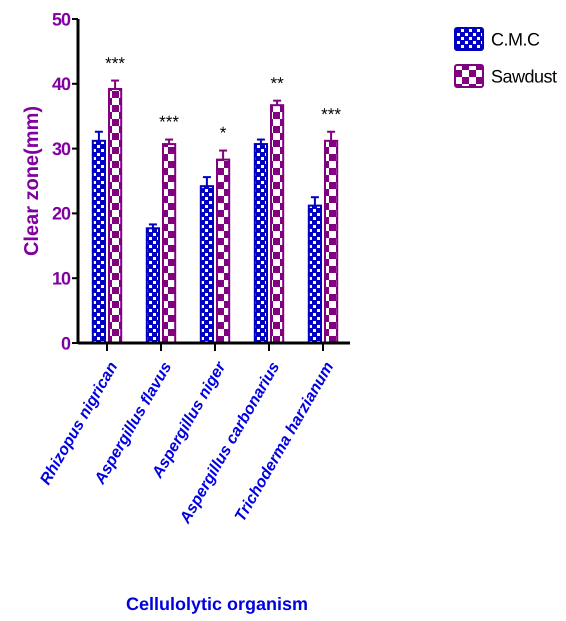 This screenshot has width=566, height=621. What do you see at coordinates (223, 133) in the screenshot?
I see `annotation: *` at bounding box center [223, 133].